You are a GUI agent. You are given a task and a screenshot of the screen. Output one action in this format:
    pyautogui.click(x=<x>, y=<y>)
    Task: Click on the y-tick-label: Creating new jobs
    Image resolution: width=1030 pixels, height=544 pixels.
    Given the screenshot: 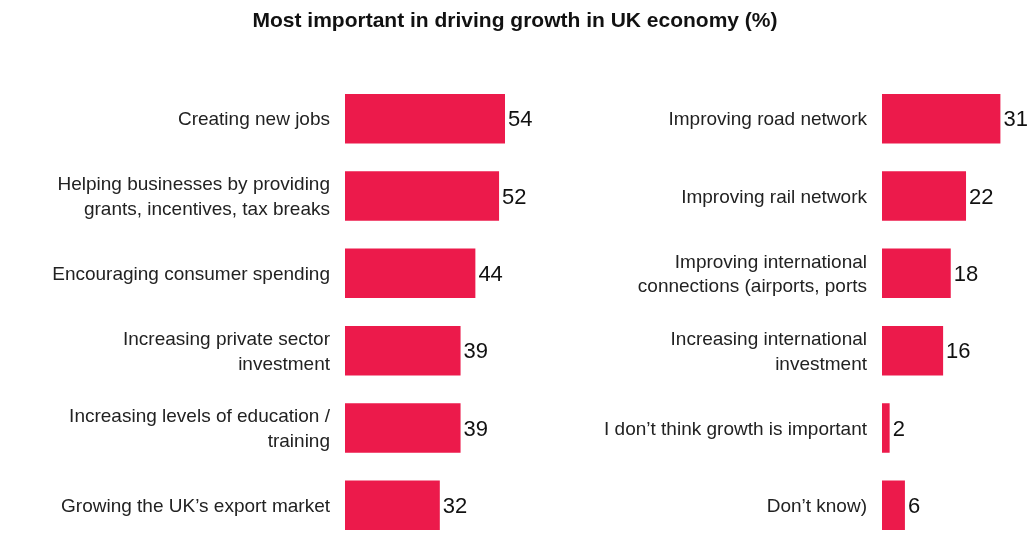 What is the action you would take?
    pyautogui.click(x=253, y=119)
    